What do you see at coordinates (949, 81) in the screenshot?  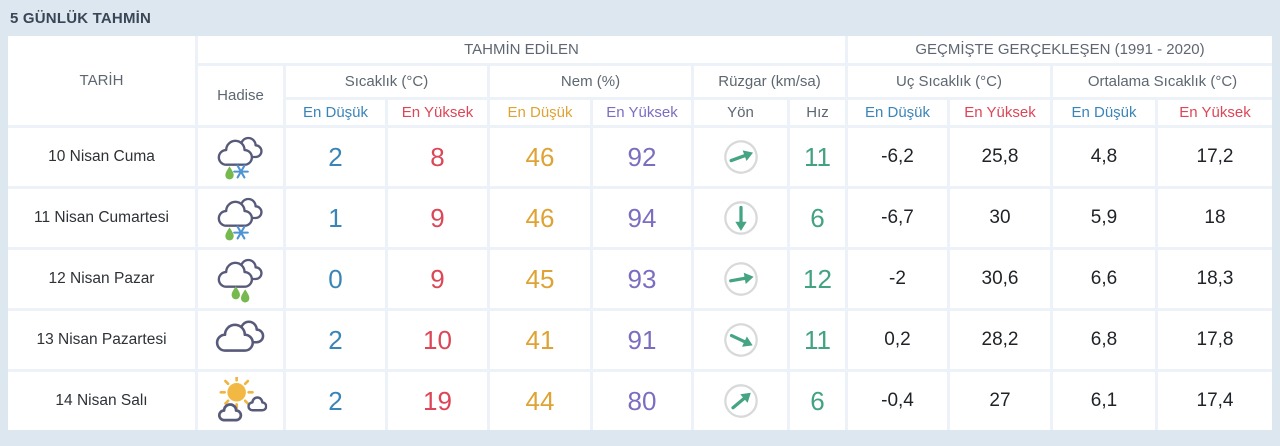 I see `header-extreme-temp: Uç Sıcaklık (°C)` at bounding box center [949, 81].